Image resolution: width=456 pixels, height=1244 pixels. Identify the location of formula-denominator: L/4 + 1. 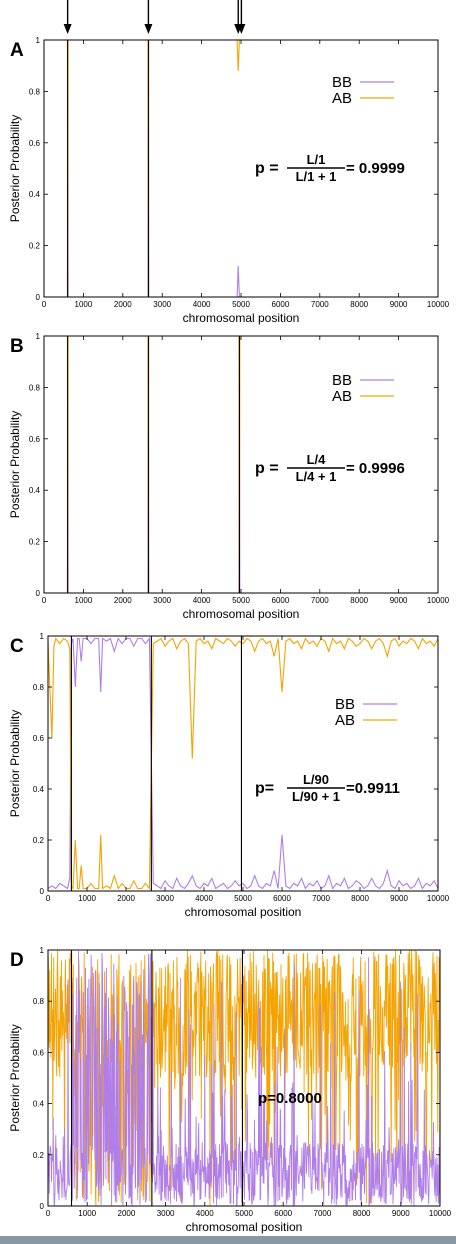
(316, 476).